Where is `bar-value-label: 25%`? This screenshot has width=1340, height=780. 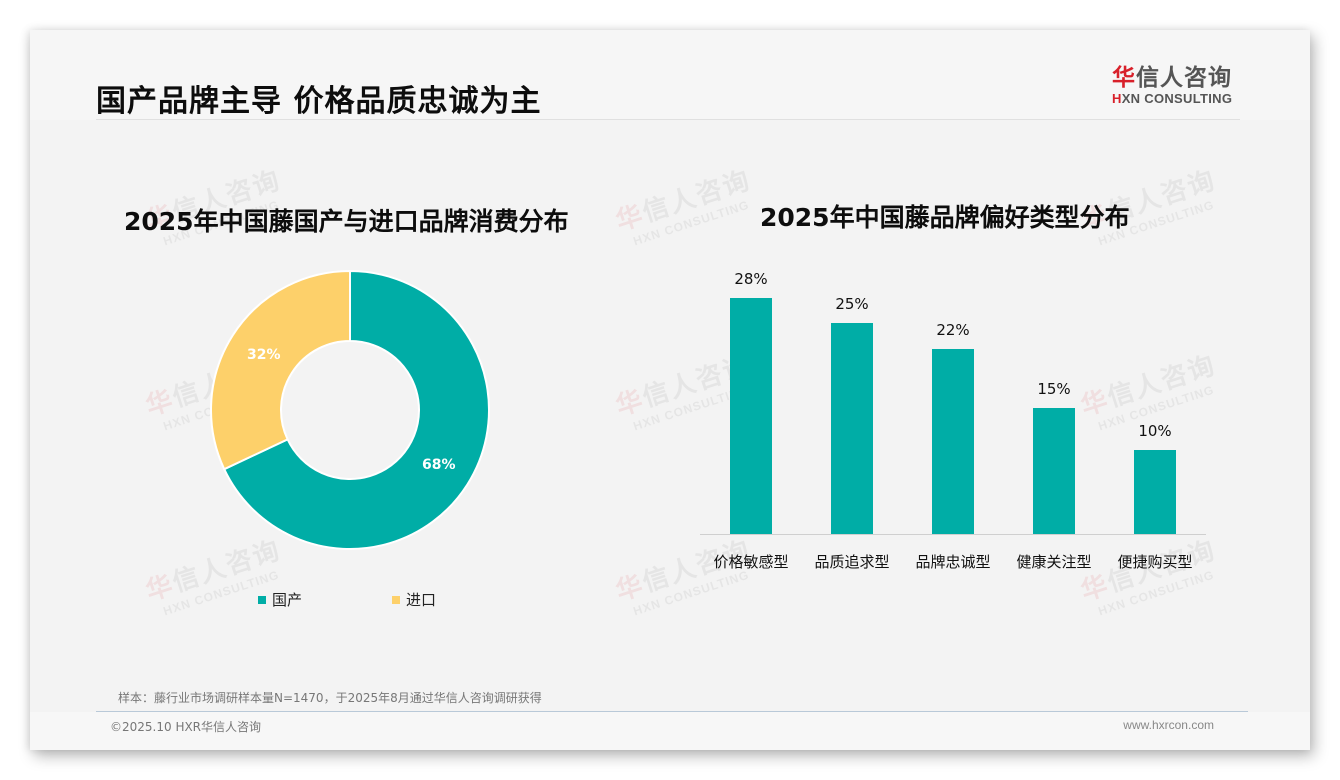
bar-value-label: 25% is located at coordinates (852, 304).